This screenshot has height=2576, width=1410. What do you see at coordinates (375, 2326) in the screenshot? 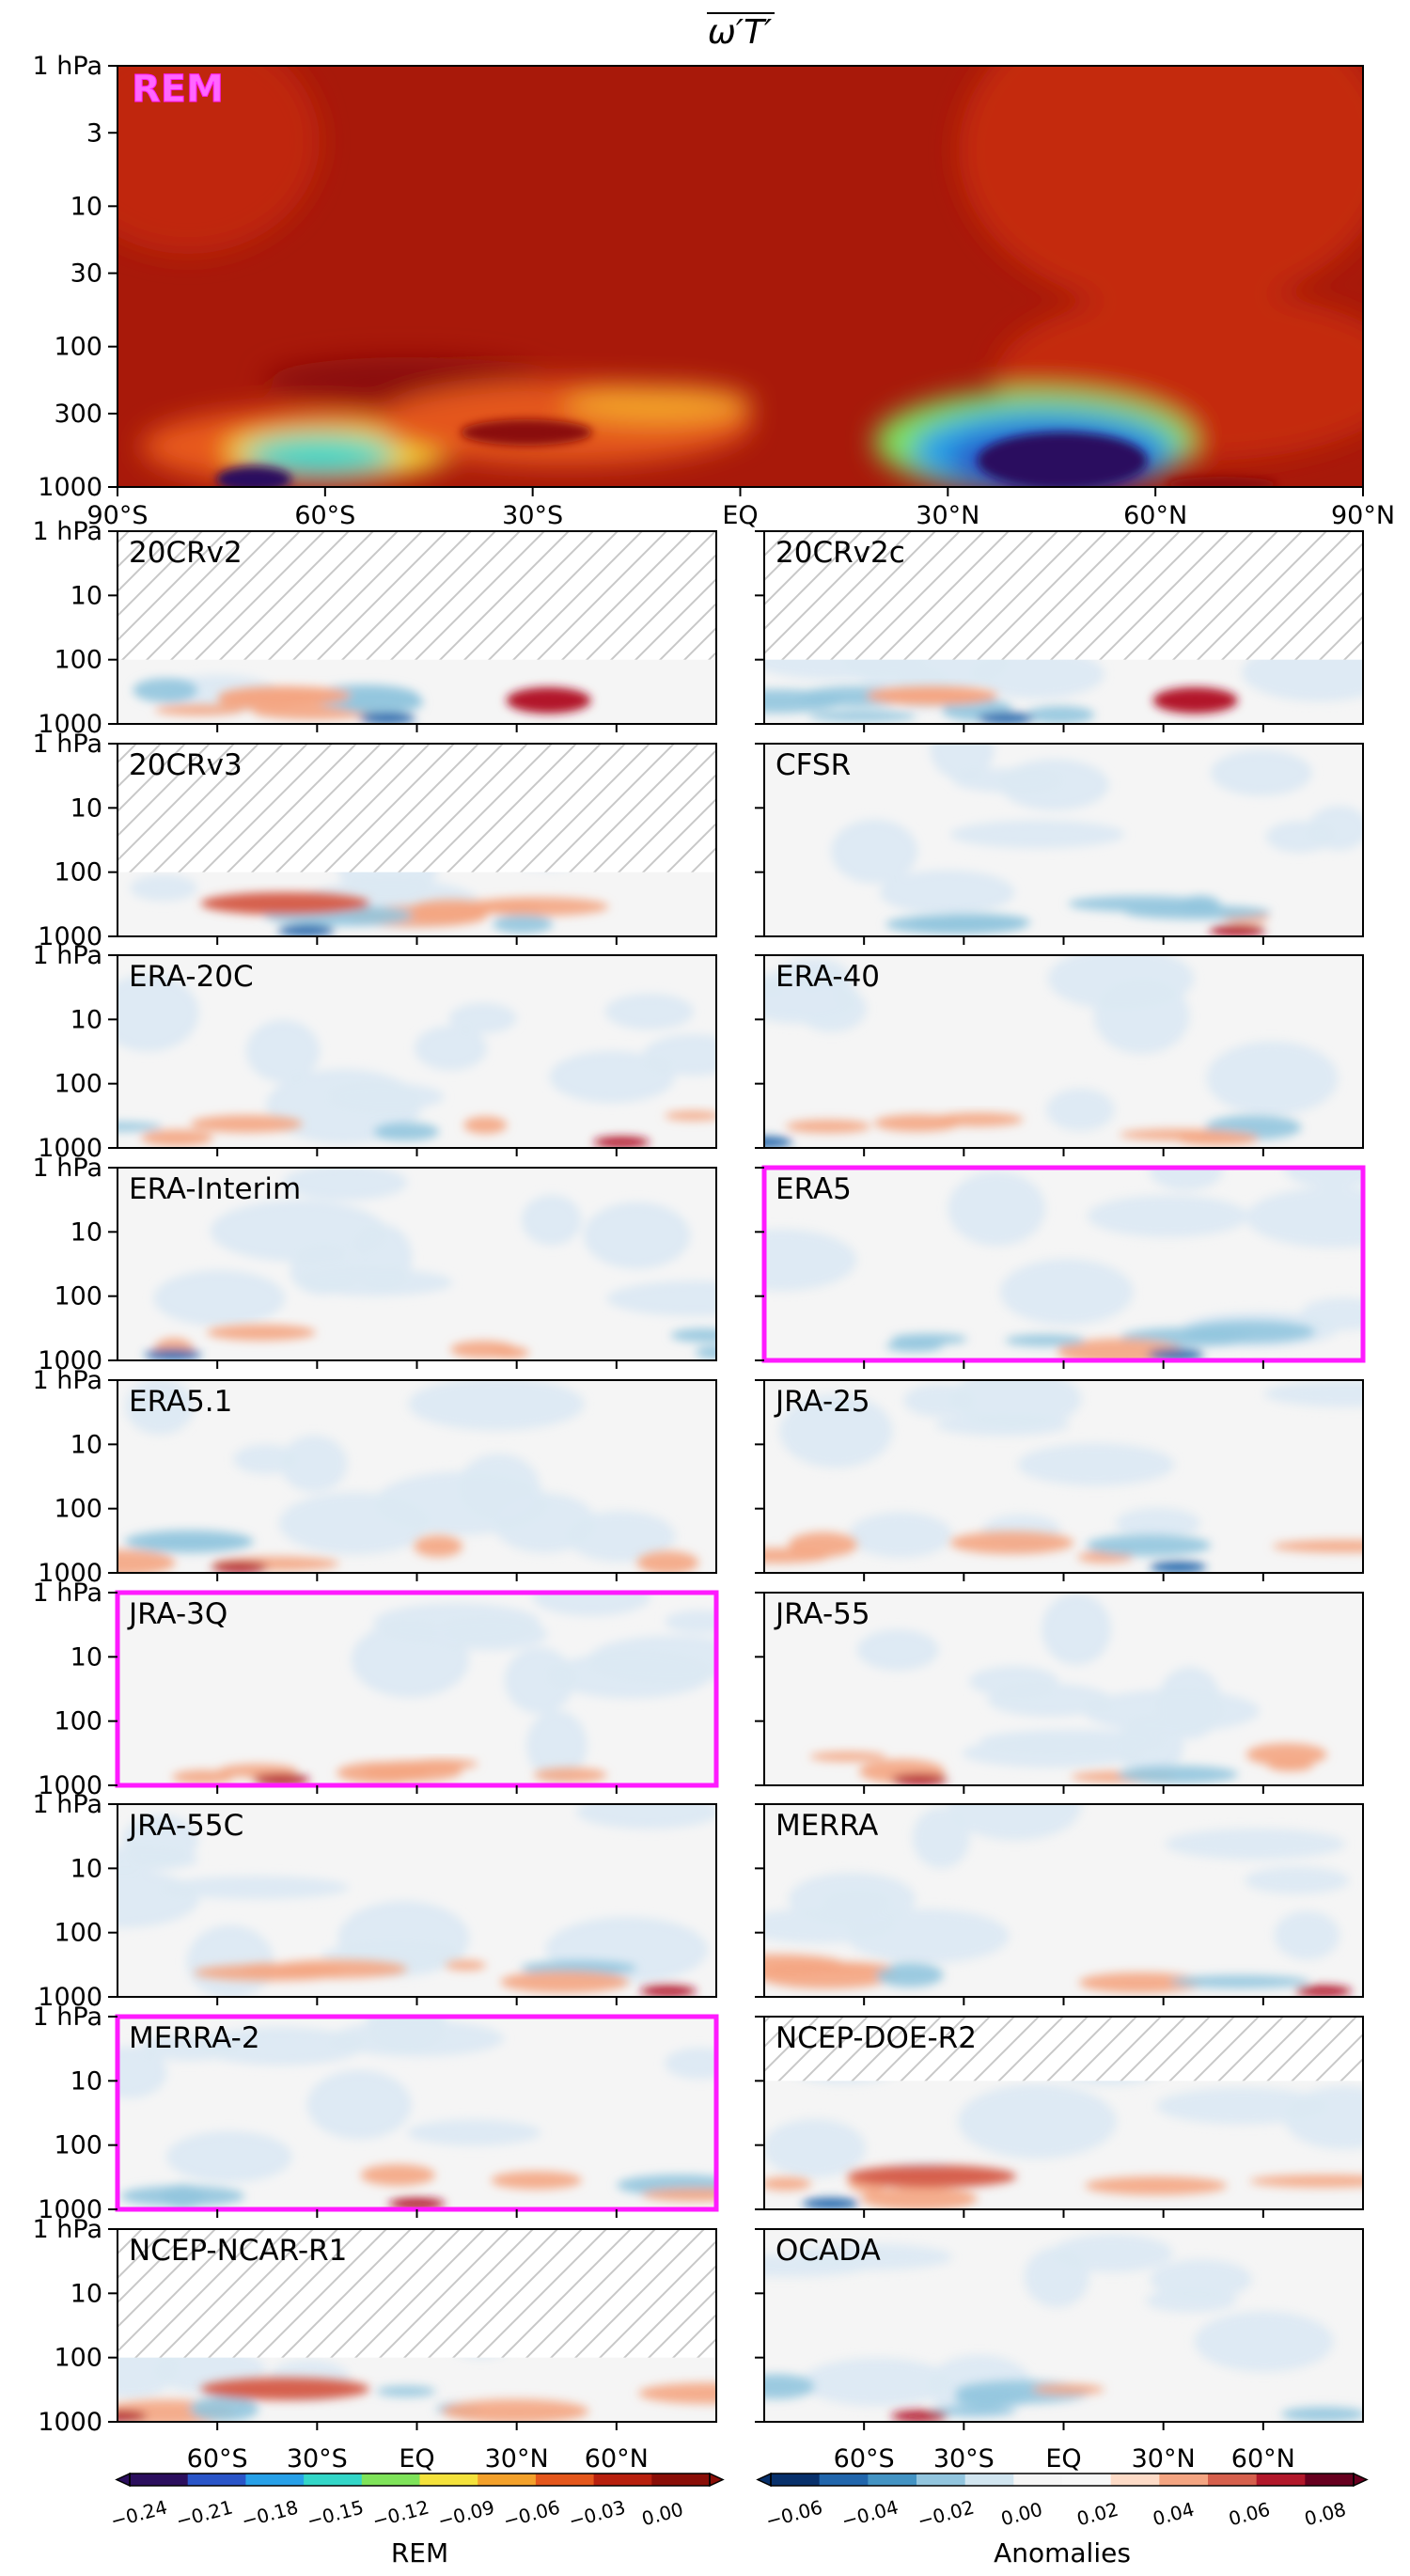
I see `panel-ncep-ncar-r1: NCEP-NCAR-R1 1 hPa 10 100 1000` at bounding box center [375, 2326].